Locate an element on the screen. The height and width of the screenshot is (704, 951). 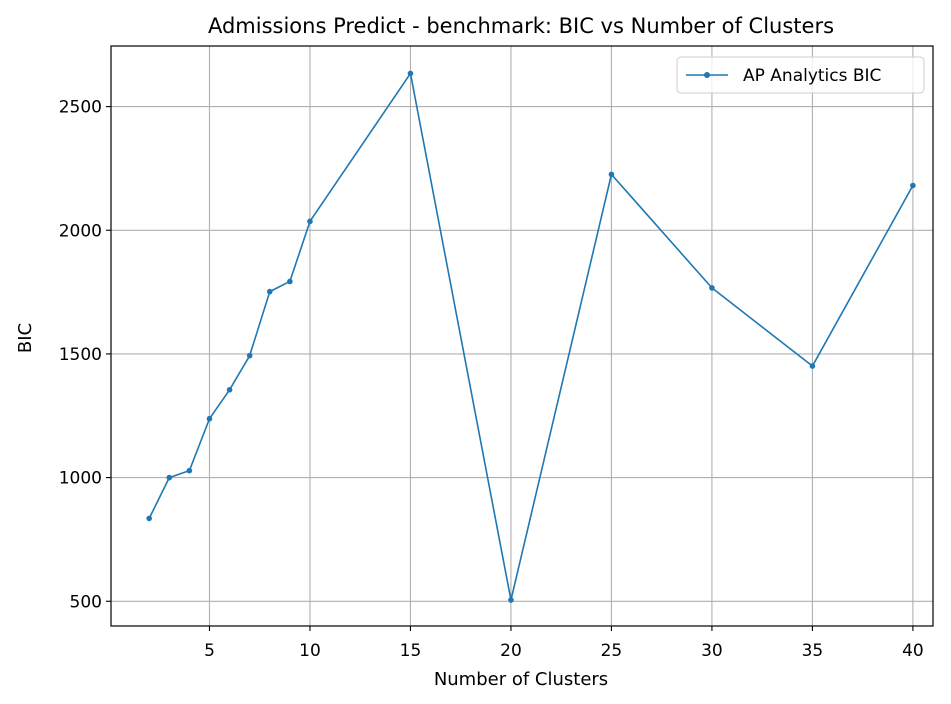
x-axis-ticks: 5 10 15 20 25 30 35 40 is located at coordinates (564, 643).